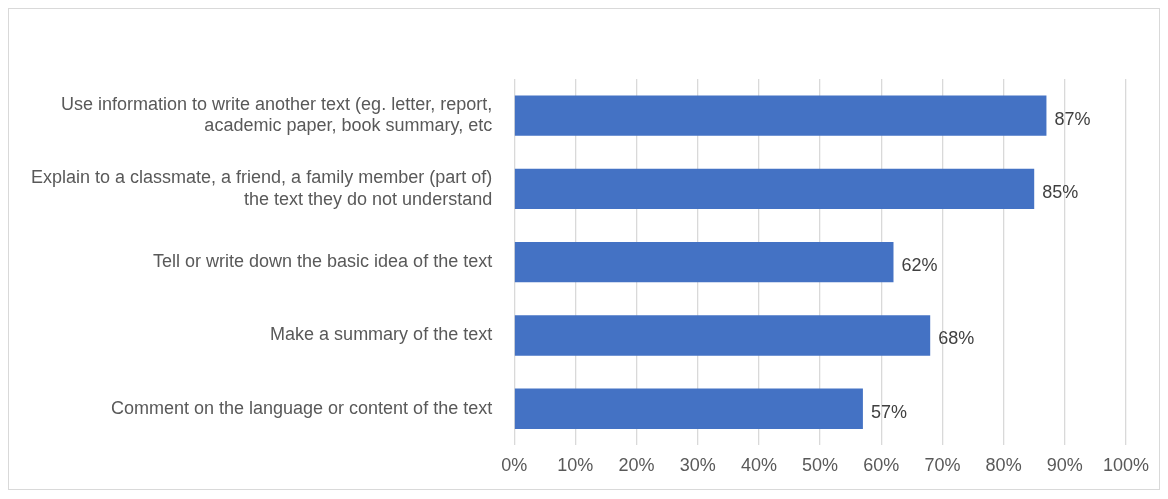 The height and width of the screenshot is (499, 1168). Describe the element at coordinates (888, 411) in the screenshot. I see `data-label: 57%` at that location.